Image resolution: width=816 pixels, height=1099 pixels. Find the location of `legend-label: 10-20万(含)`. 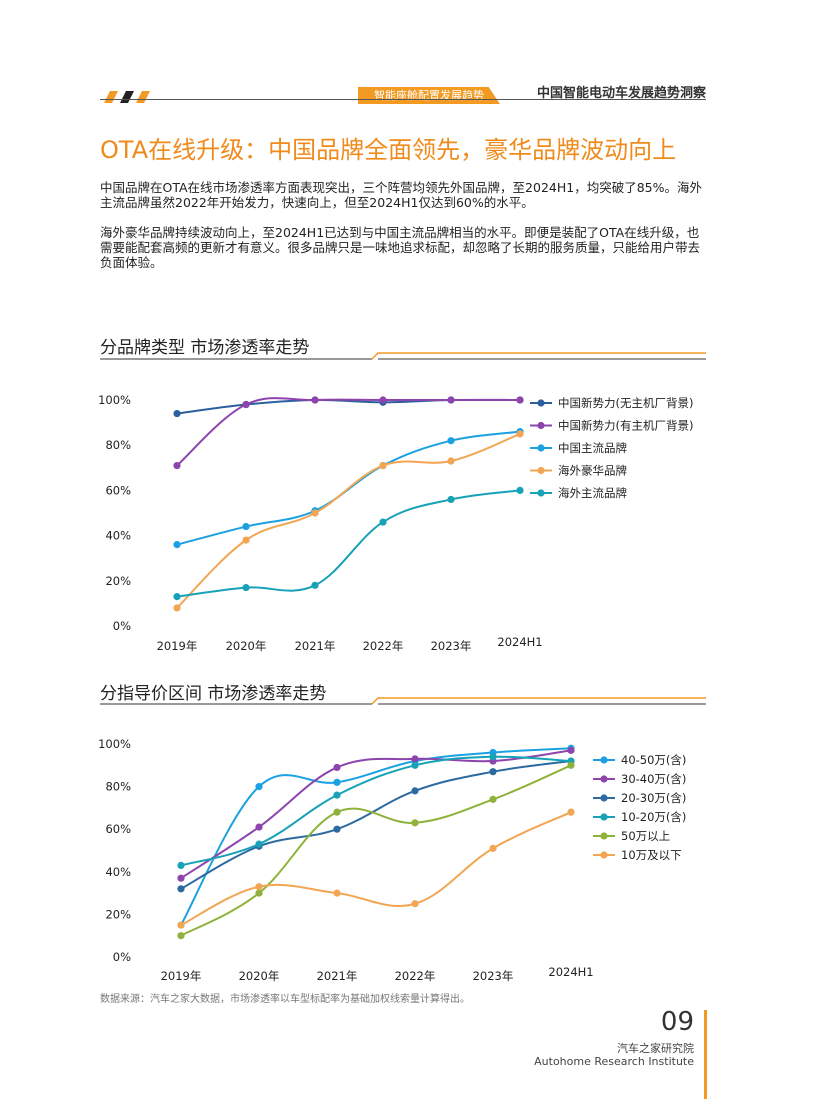

legend-label: 10-20万(含) is located at coordinates (653, 817).